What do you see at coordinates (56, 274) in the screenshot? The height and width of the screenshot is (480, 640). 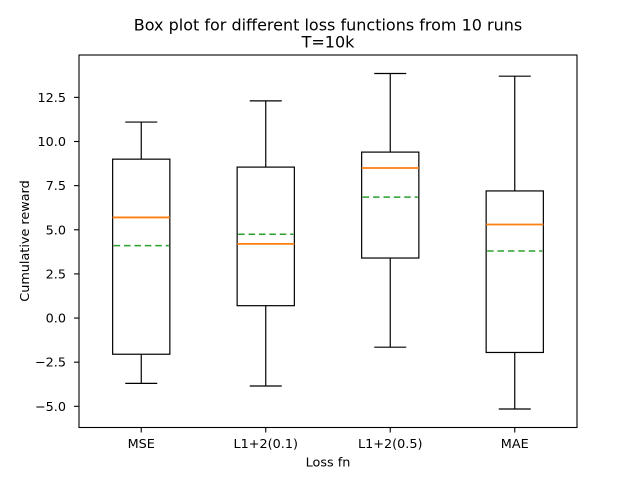 I see `y-tick-label: 2.5` at bounding box center [56, 274].